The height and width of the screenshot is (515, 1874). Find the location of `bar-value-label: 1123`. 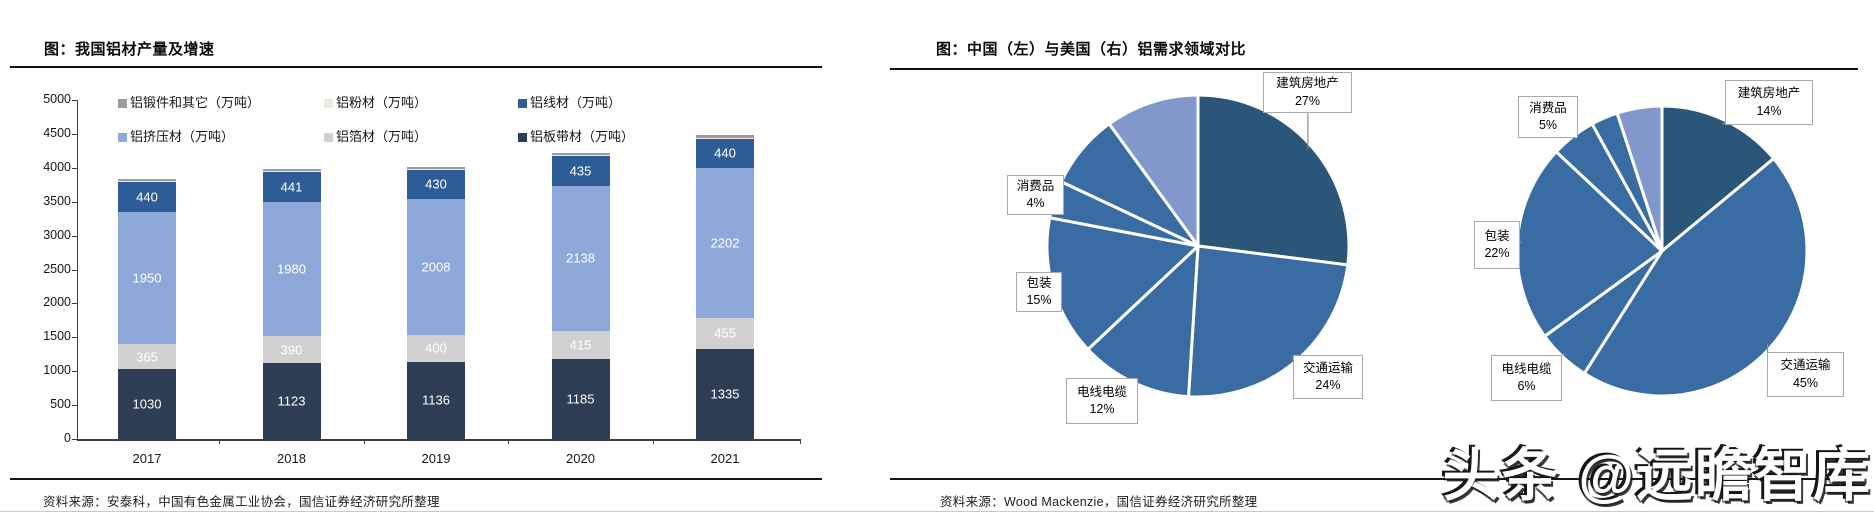

bar-value-label: 1123 is located at coordinates (291, 401).